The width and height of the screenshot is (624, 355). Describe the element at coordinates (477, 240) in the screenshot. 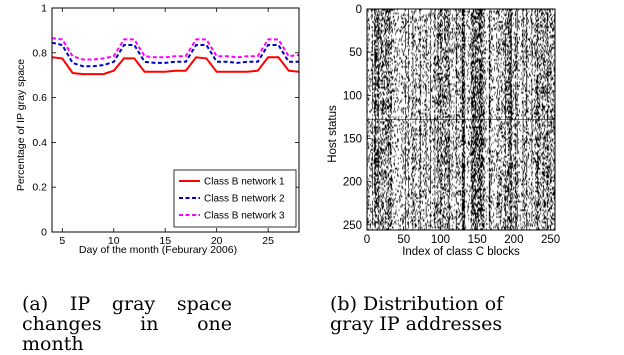

I see `x-tick-label: 150` at that location.